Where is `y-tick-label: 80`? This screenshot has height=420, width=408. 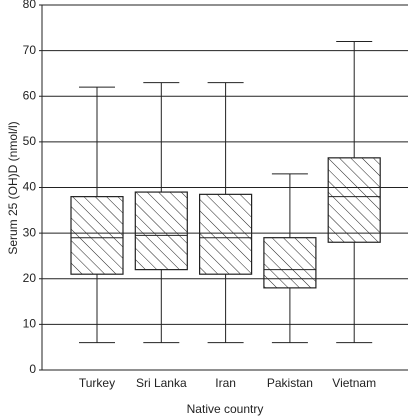
y-tick-label: 80 is located at coordinates (30, 5).